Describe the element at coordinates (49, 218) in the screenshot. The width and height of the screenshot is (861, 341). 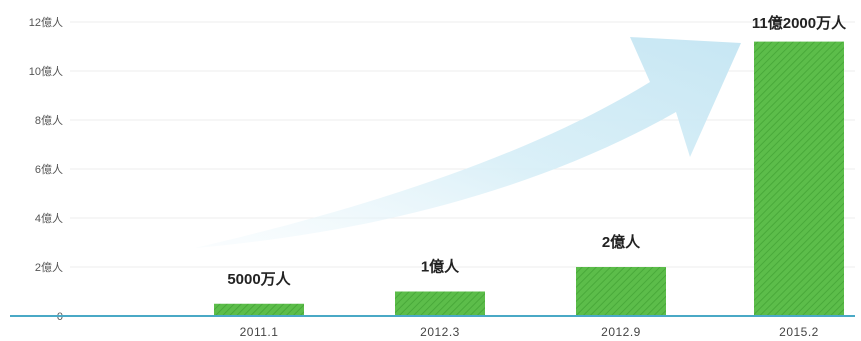
I see `y-tick-label: 4億人` at that location.